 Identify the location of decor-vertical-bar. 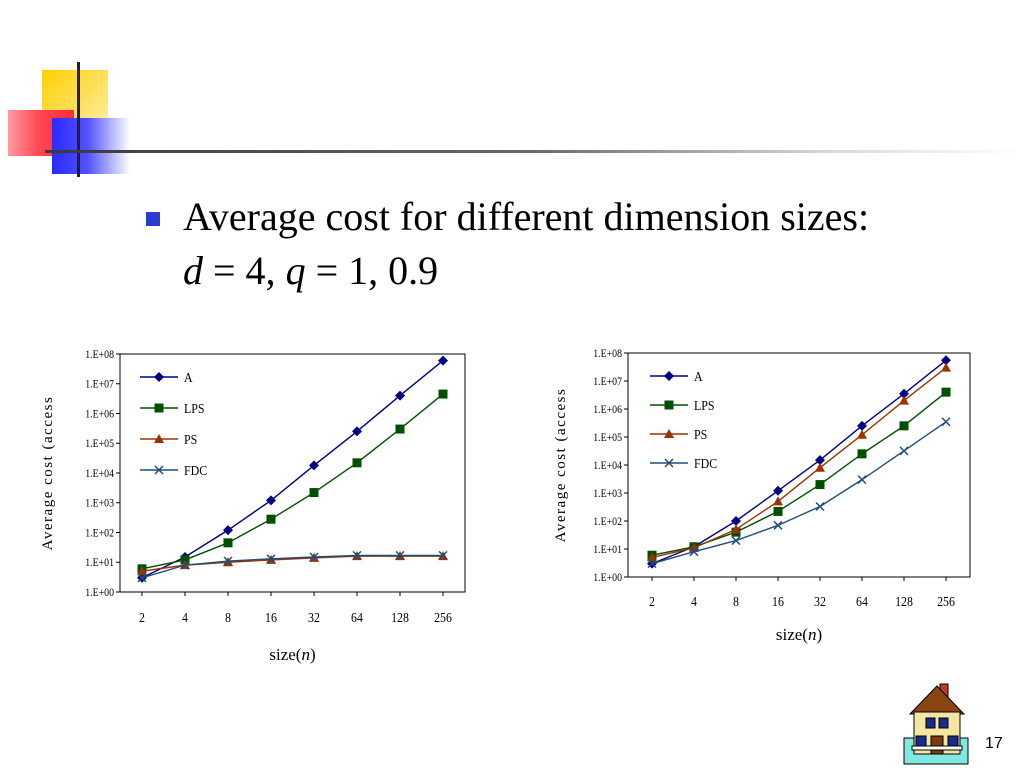
(78, 119).